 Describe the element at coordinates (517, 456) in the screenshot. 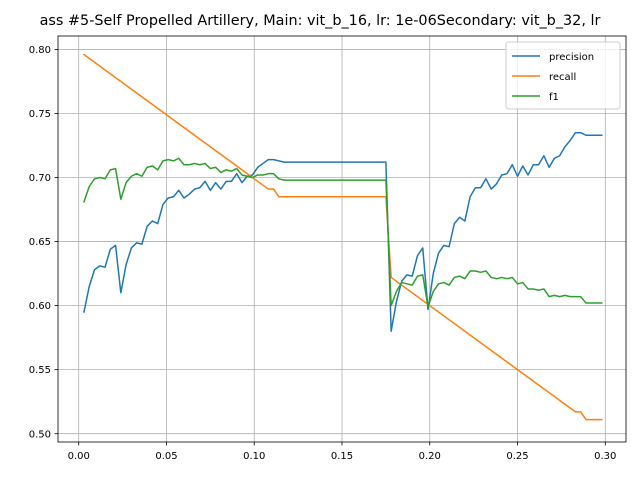

I see `x-tick-label: 0.25` at that location.